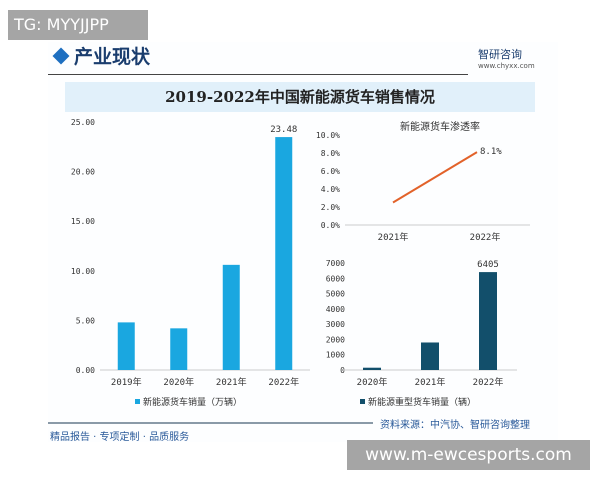 This screenshot has height=480, width=600. What do you see at coordinates (335, 324) in the screenshot?
I see `y-tick-label: 3000` at bounding box center [335, 324].